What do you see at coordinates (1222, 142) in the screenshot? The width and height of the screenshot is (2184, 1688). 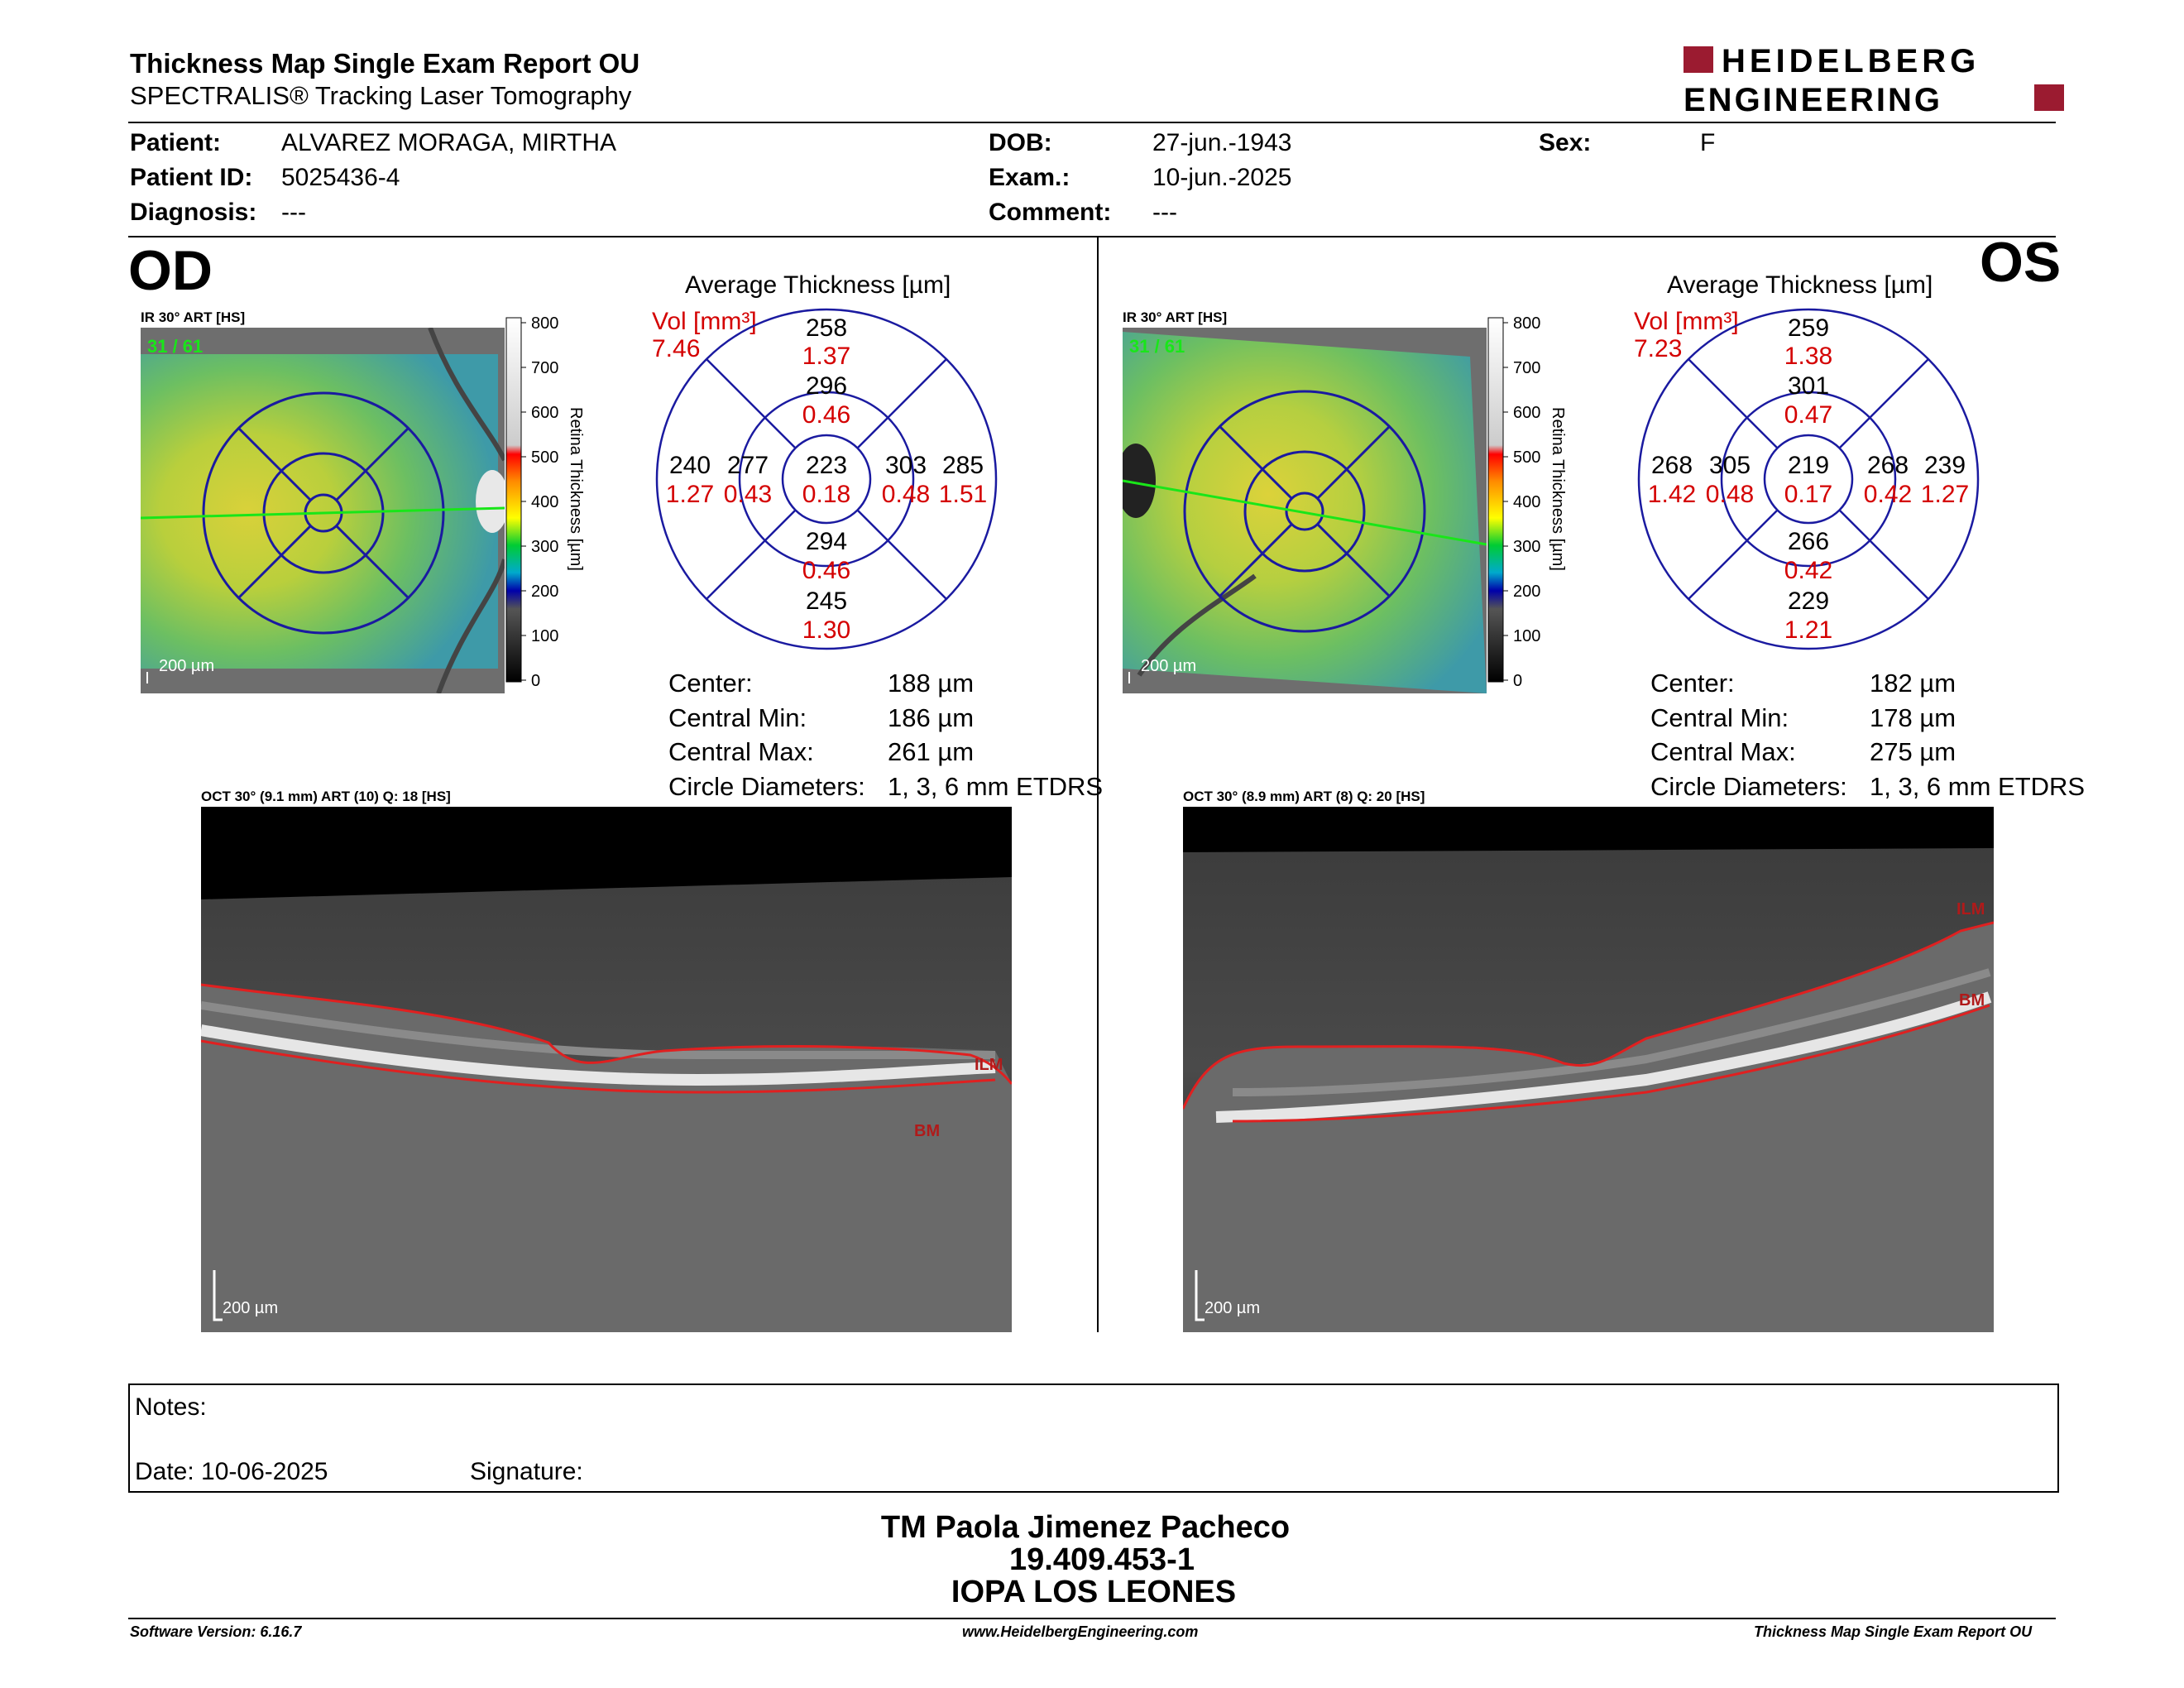 I see `dob-value: 27-jun.-1943` at bounding box center [1222, 142].